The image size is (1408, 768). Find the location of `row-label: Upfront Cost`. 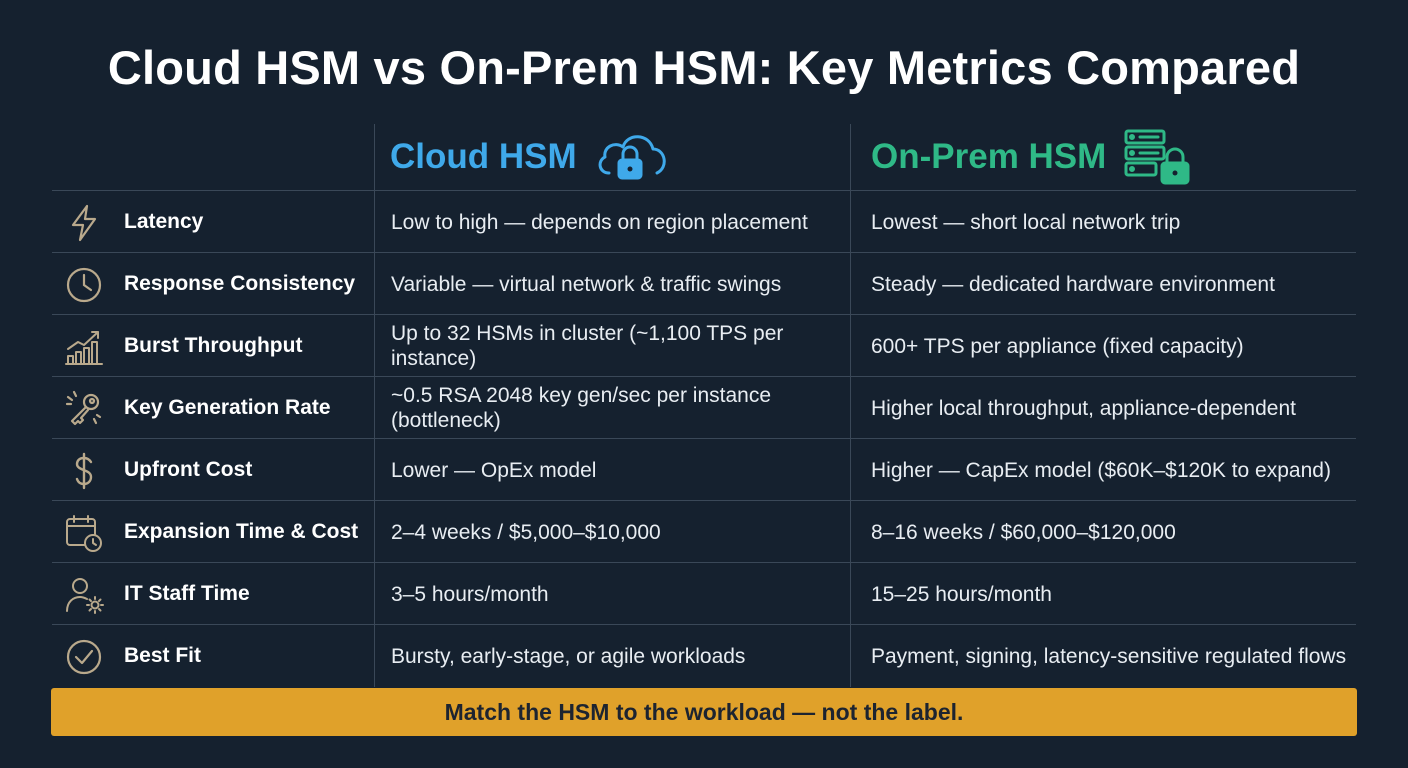

row-label: Upfront Cost is located at coordinates (188, 469).